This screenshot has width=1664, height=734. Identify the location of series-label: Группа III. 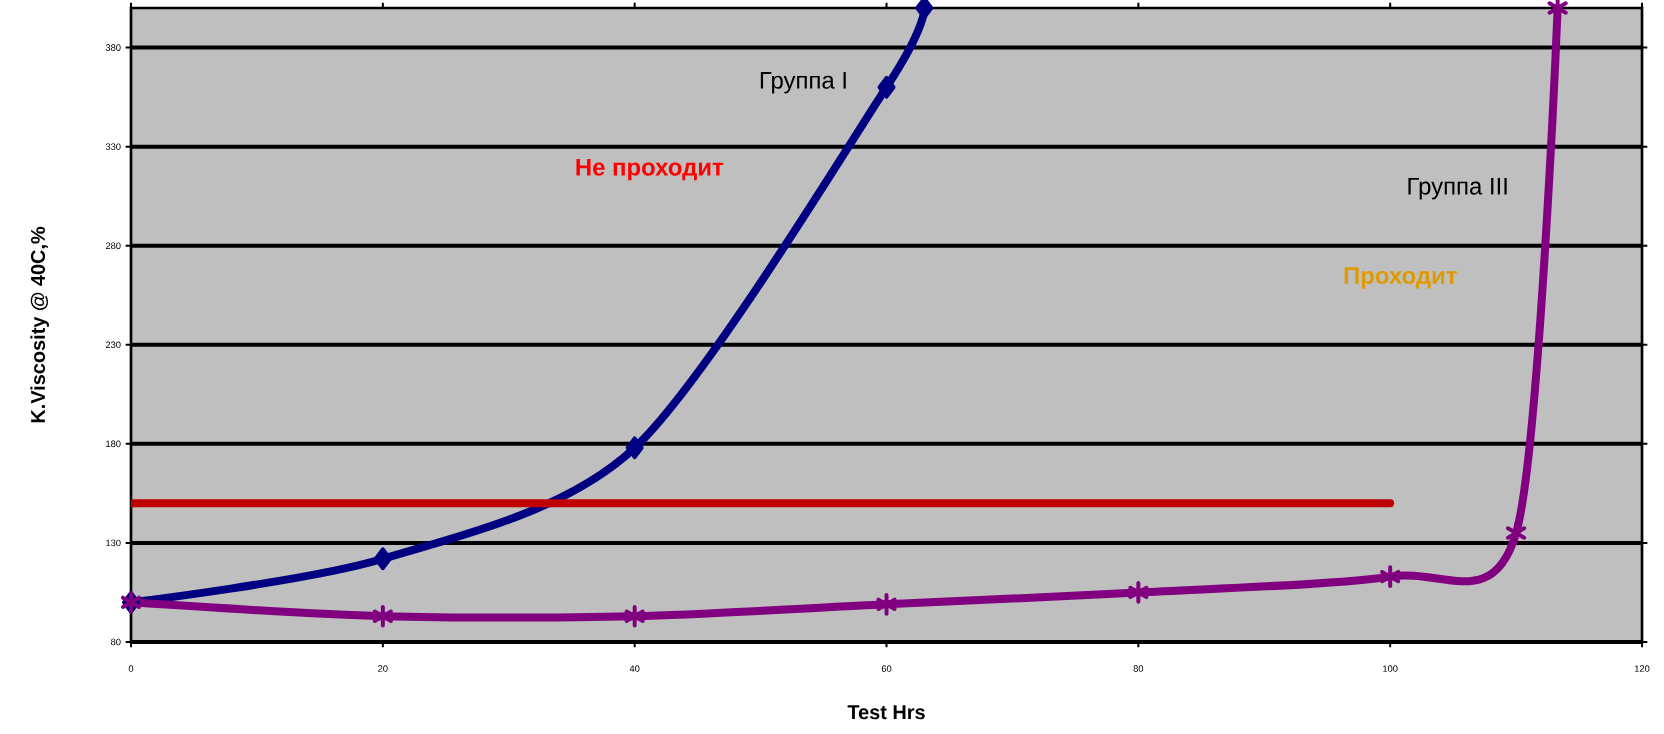
(1457, 188).